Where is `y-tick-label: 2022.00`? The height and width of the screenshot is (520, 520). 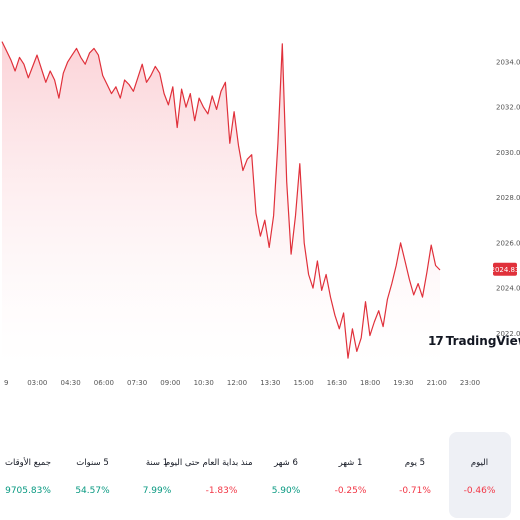 y-tick-label: 2022.00 is located at coordinates (508, 334).